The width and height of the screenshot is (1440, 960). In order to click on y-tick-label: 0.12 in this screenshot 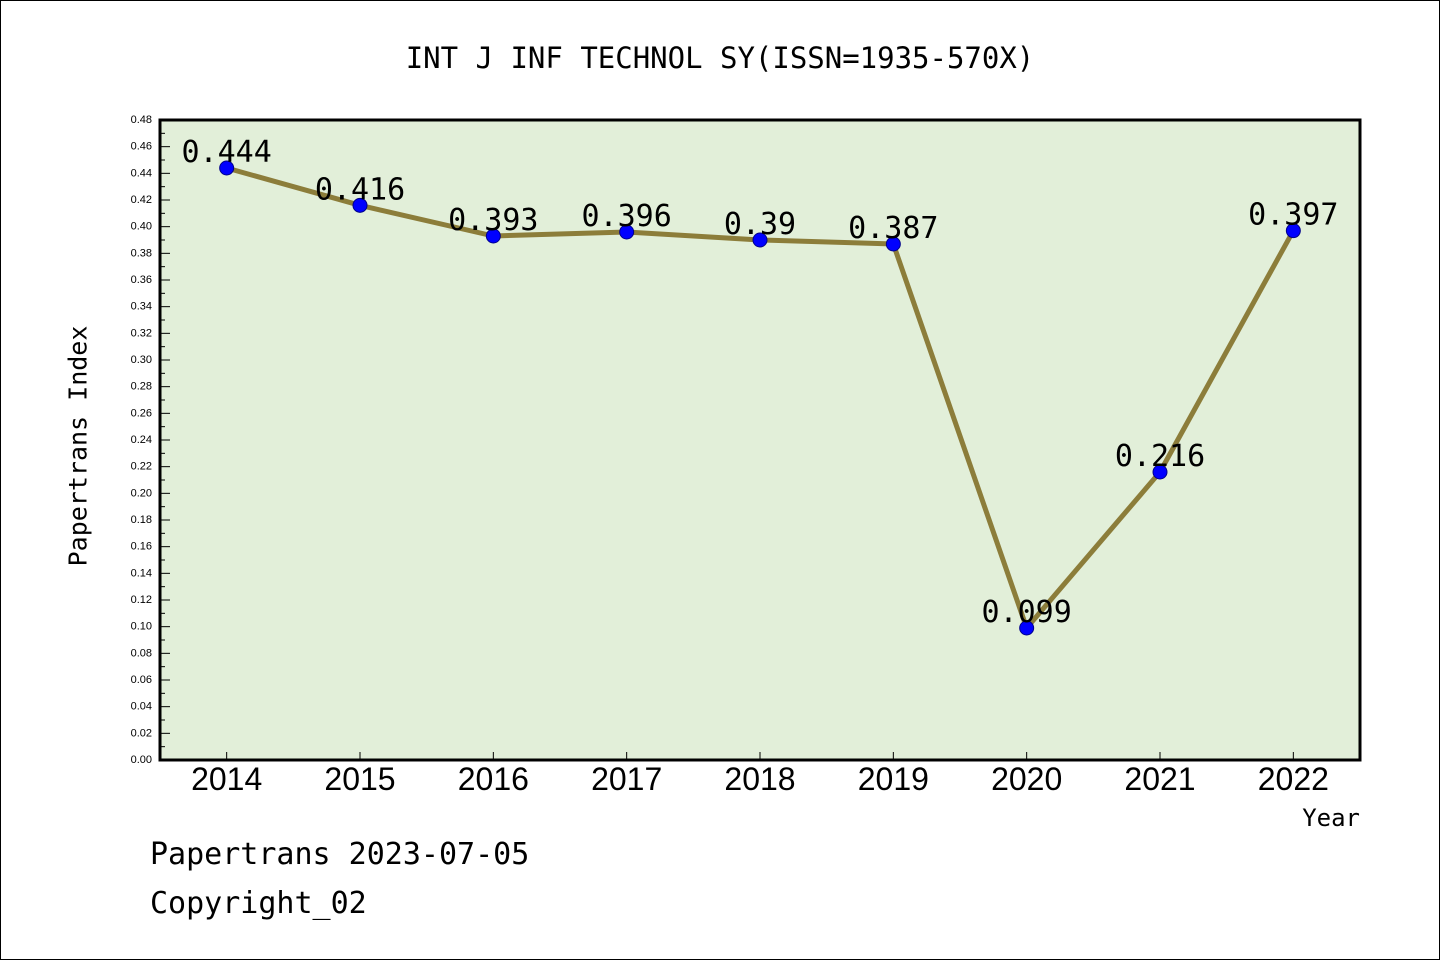, I will do `click(141, 600)`.